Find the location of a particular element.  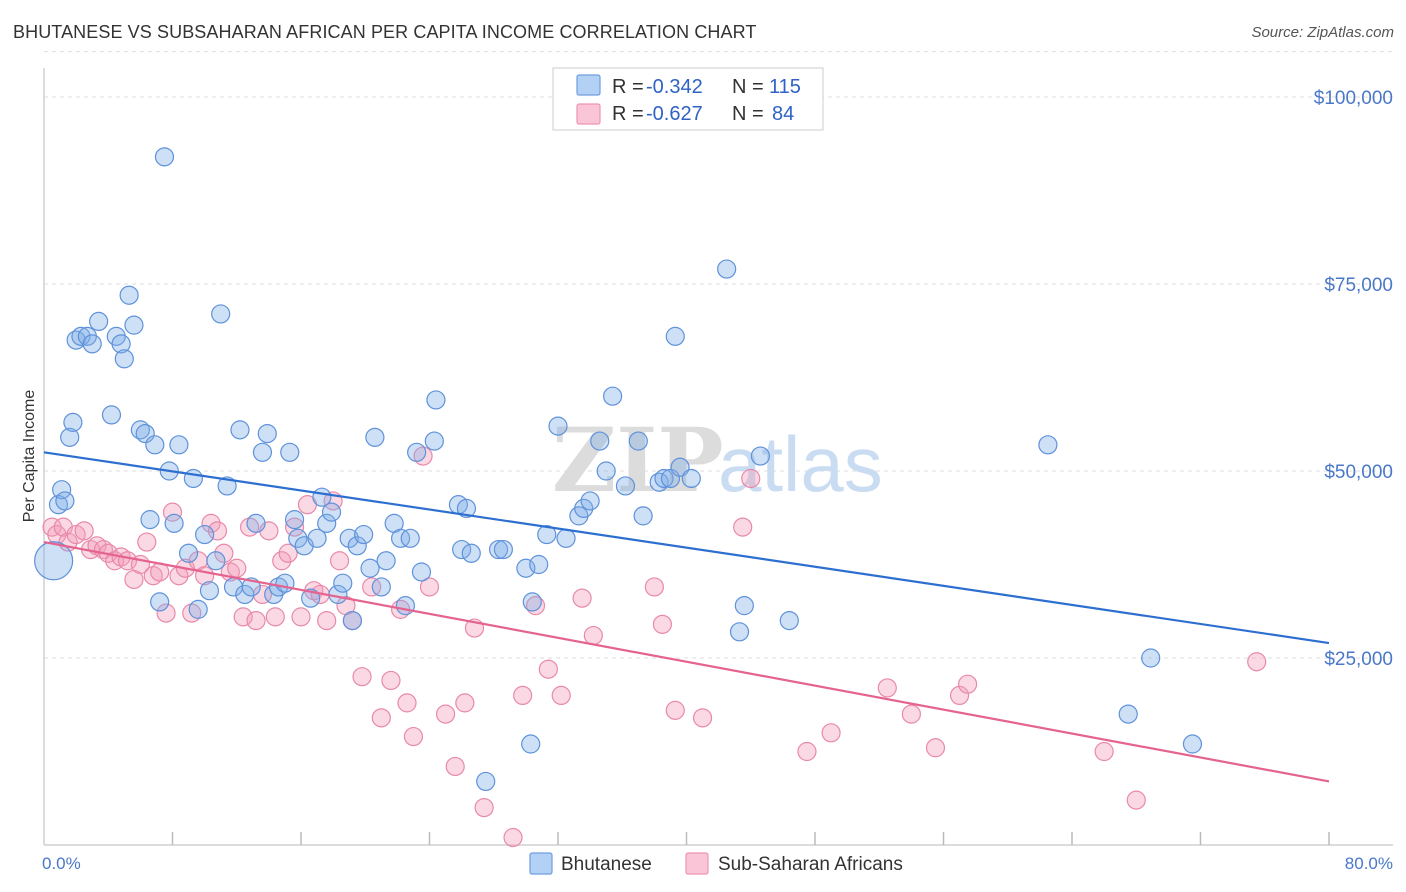

legend-r-value-2: -0.627 is located at coordinates (674, 114).